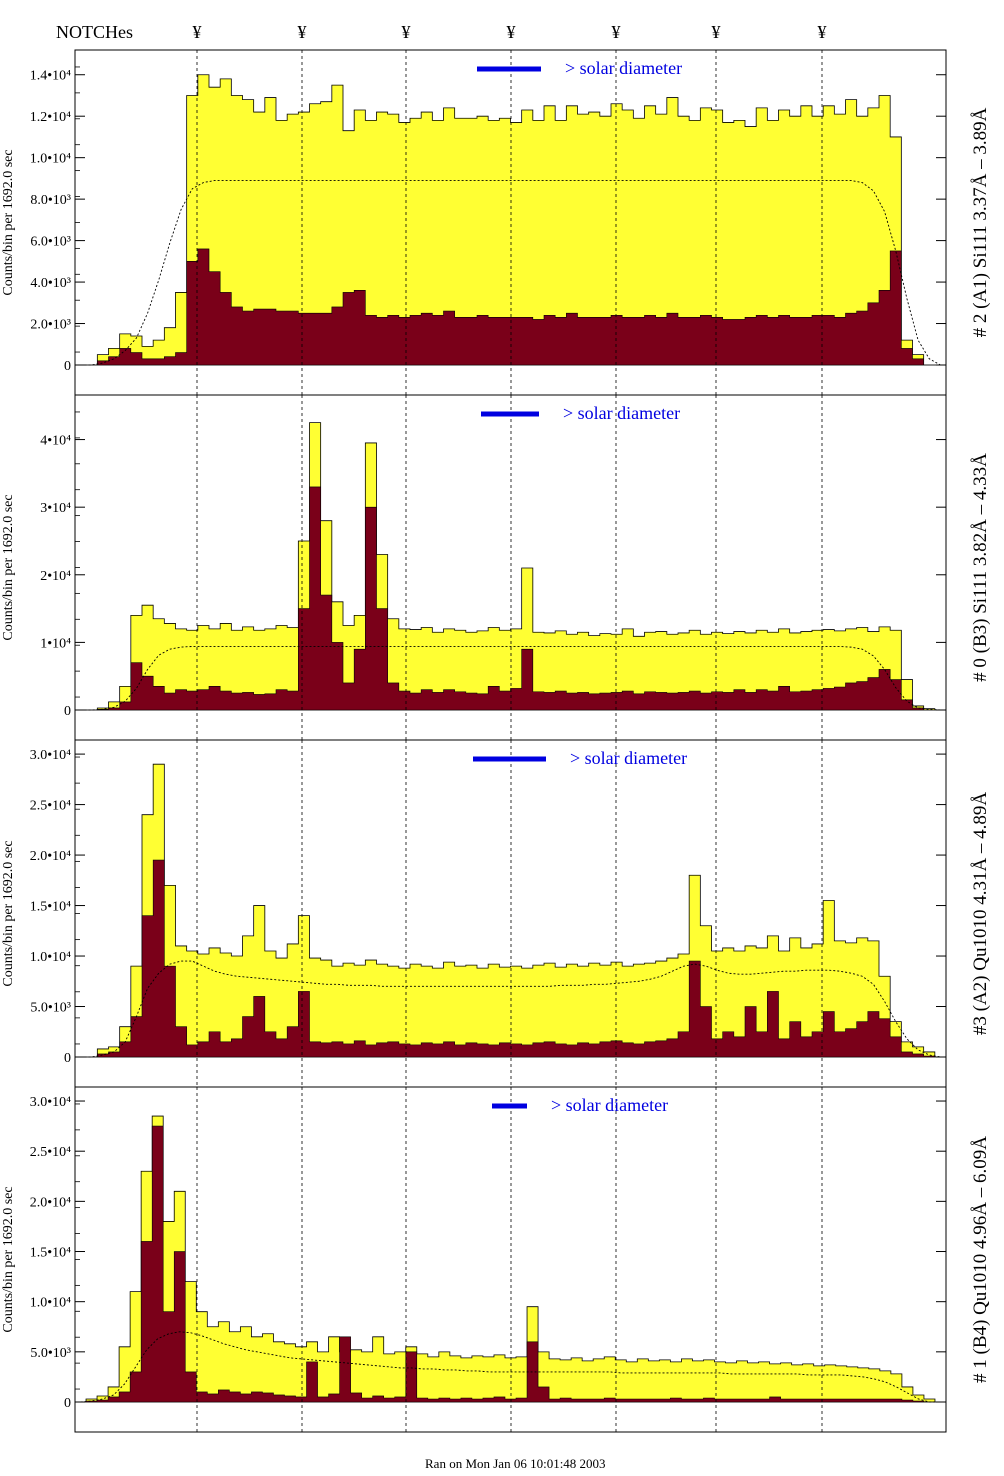  I want to click on y-tick-label: 6.0•10³, so click(50, 242).